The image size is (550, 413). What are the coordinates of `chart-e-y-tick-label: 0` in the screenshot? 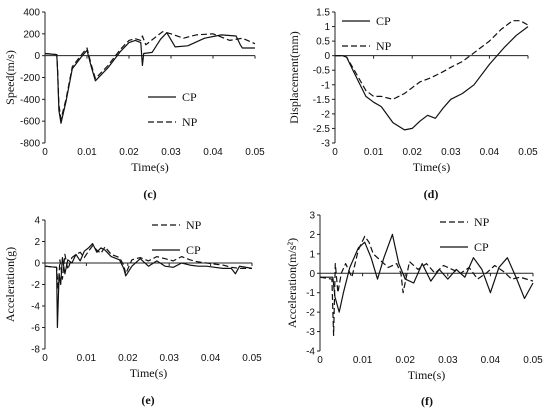 It's located at (37, 264).